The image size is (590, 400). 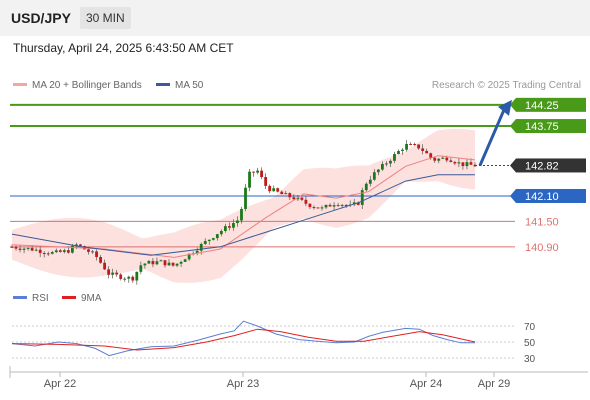 I want to click on forecast-arrow-shaft, so click(x=492, y=138).